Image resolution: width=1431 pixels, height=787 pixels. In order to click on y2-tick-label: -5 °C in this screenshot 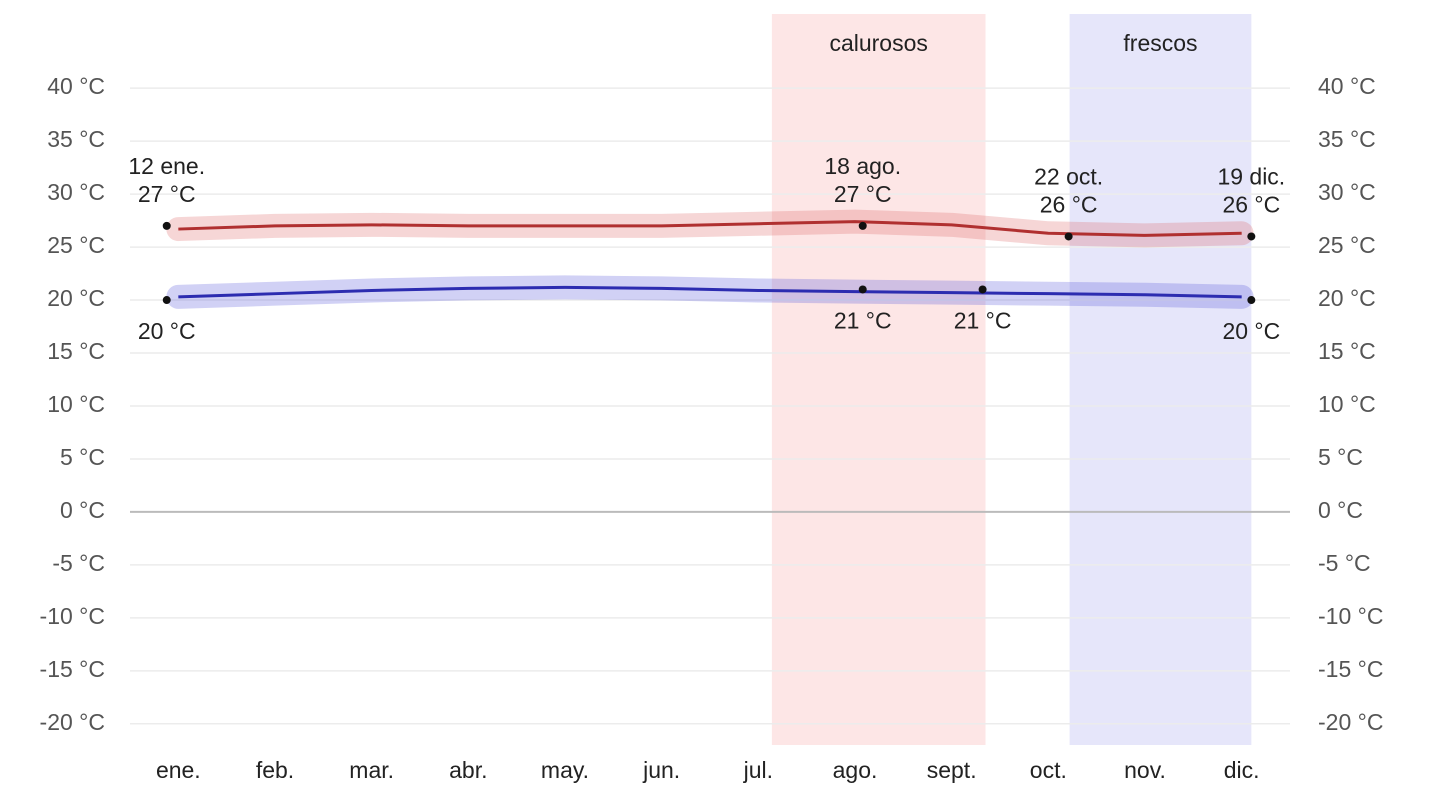, I will do `click(1344, 563)`.